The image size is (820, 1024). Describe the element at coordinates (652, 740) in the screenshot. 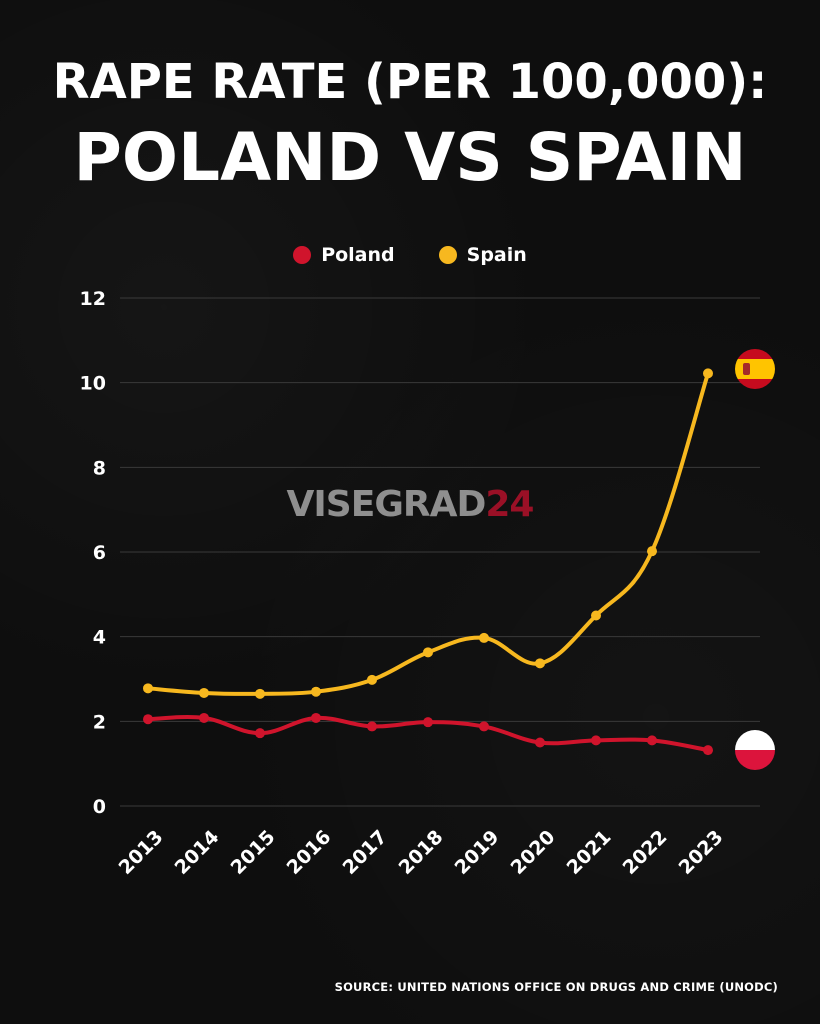

I see `data-point-poland-2022` at that location.